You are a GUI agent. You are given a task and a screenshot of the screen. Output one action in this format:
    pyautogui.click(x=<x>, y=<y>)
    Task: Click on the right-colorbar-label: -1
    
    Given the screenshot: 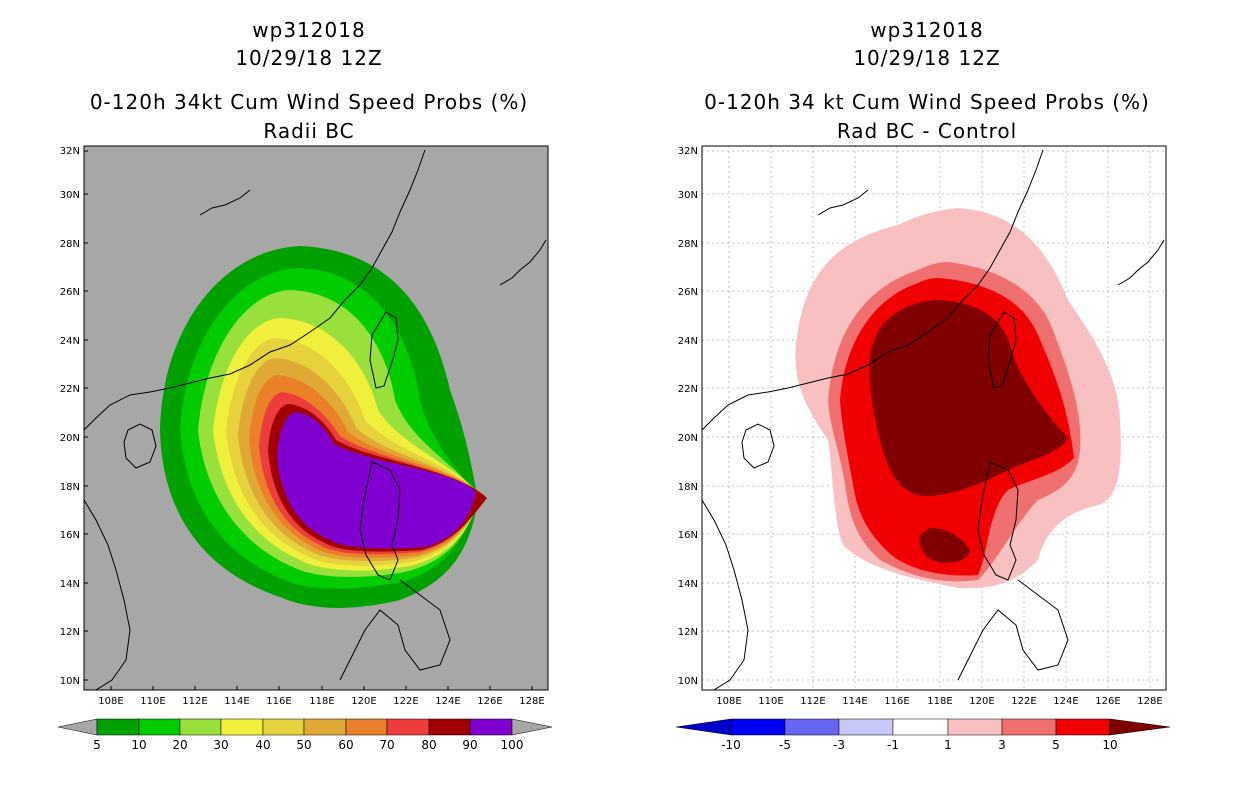 What is the action you would take?
    pyautogui.click(x=893, y=745)
    